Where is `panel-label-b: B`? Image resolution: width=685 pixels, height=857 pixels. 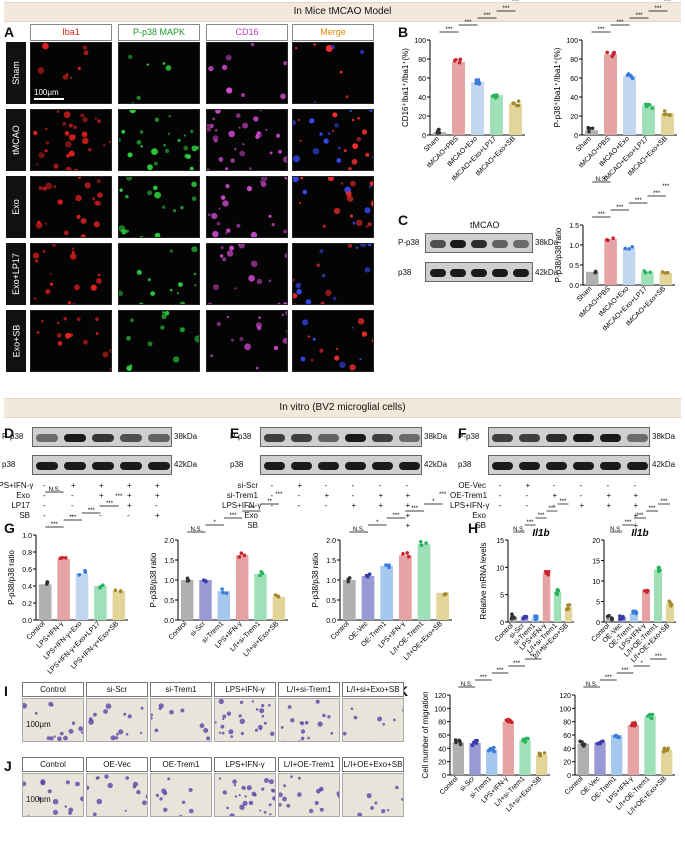
panel-label-b: B is located at coordinates (403, 32).